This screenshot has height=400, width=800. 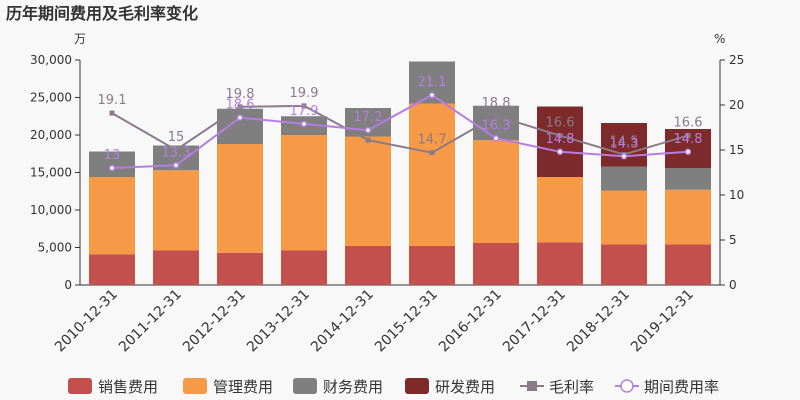 I want to click on line-data-label: 19.9, so click(x=304, y=93).